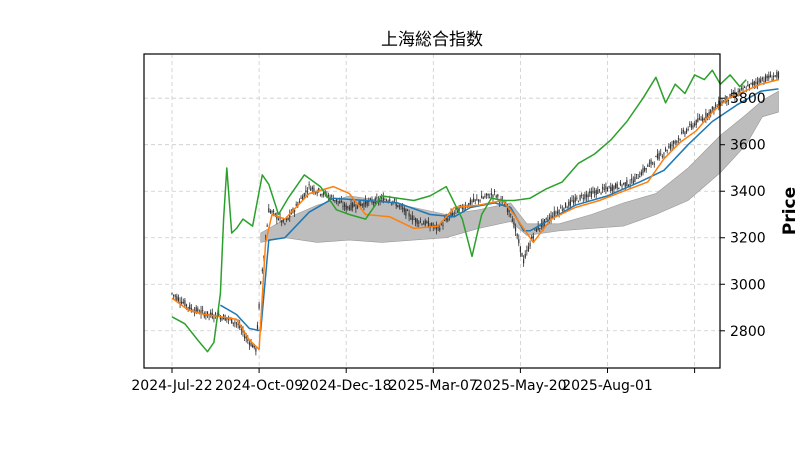  Describe the element at coordinates (748, 99) in the screenshot. I see `y-tick-label: 3800` at that location.